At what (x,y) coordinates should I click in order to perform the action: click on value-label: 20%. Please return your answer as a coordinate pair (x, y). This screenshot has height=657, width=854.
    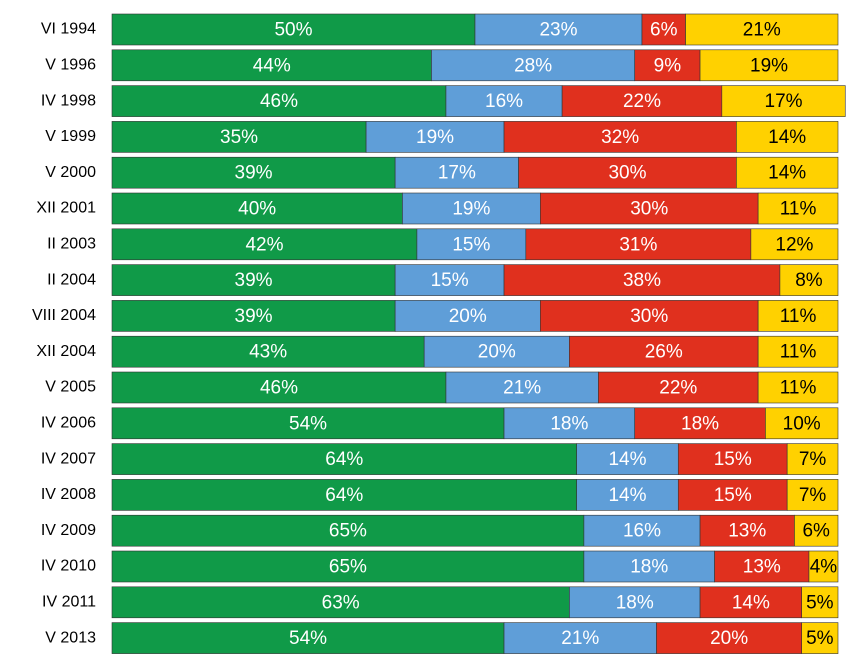
    Looking at the image, I should click on (729, 638).